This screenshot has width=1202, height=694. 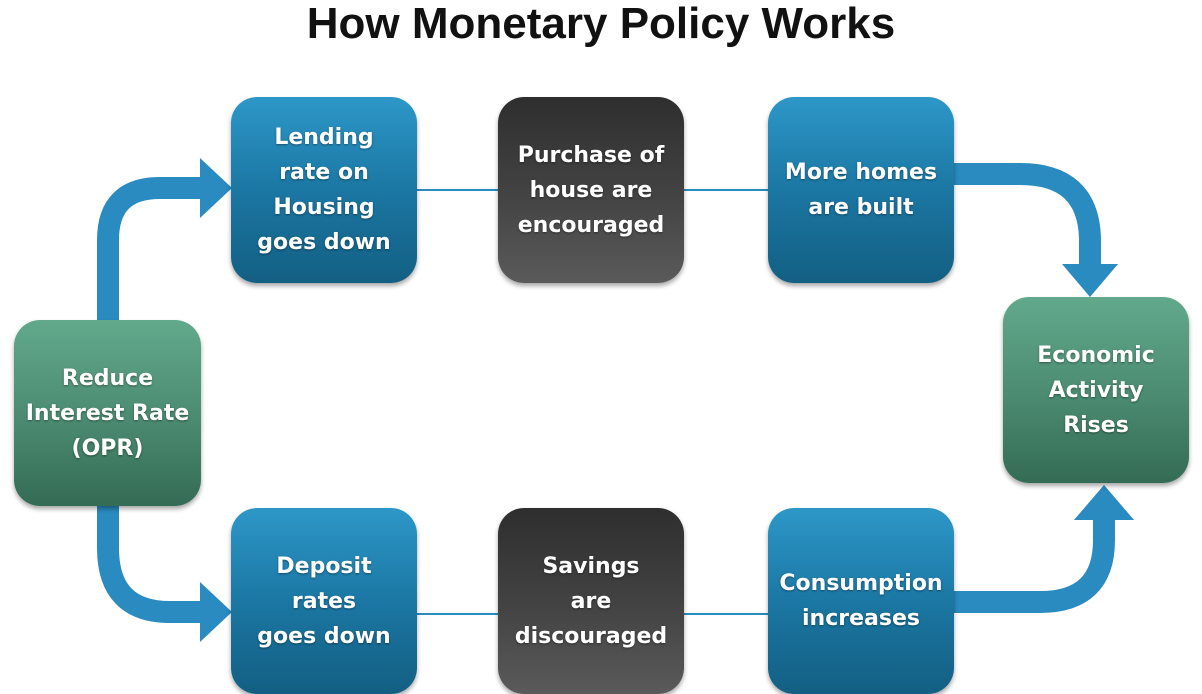 I want to click on purchase-house-label: Purchase of house are encouraged, so click(x=591, y=190).